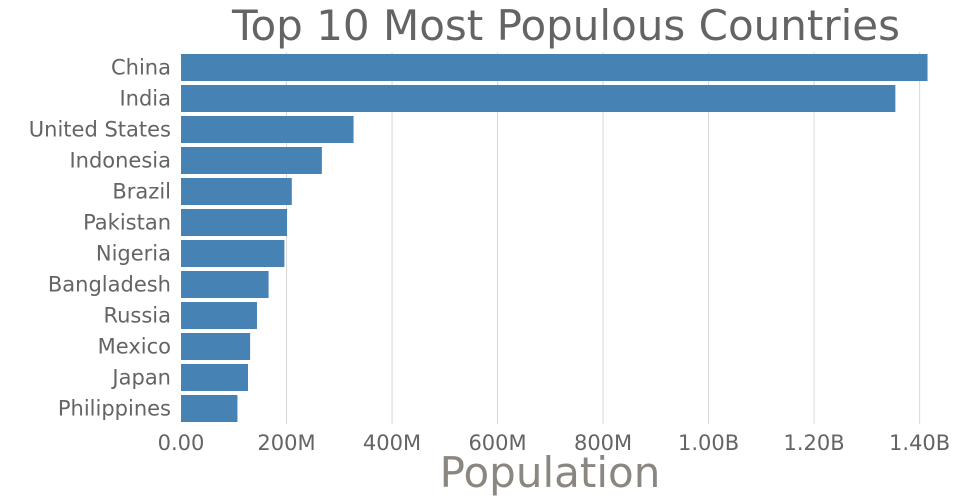 The width and height of the screenshot is (960, 500). What do you see at coordinates (267, 129) in the screenshot?
I see `bar-united-states` at bounding box center [267, 129].